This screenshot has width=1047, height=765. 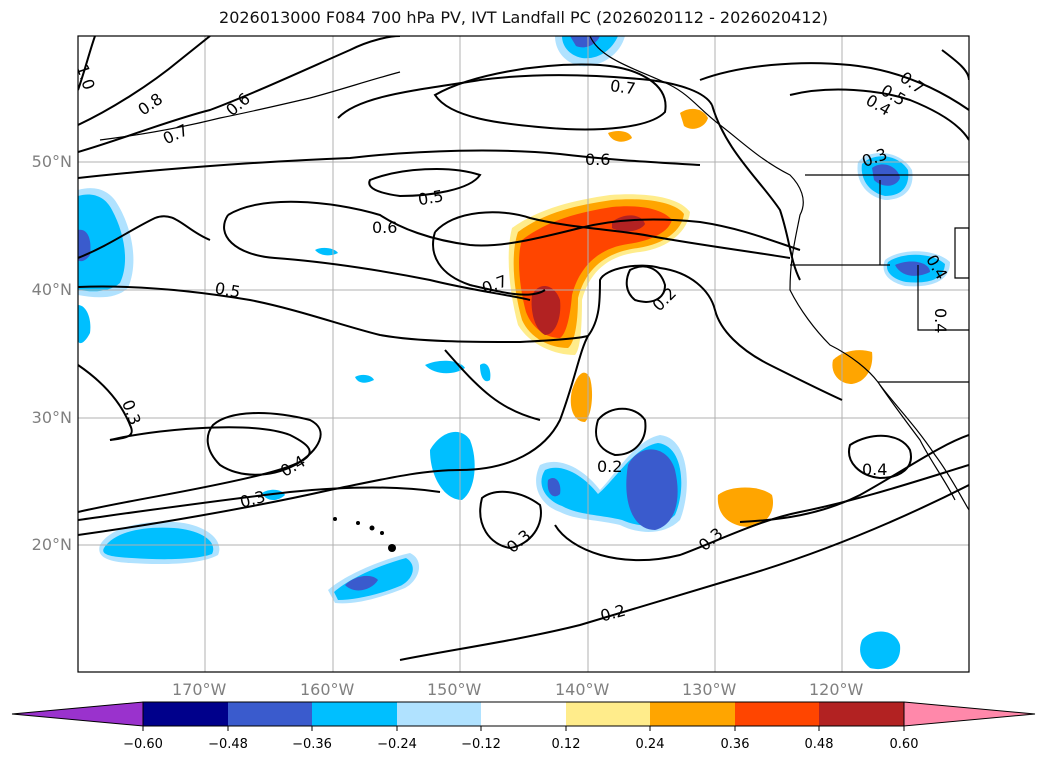 What do you see at coordinates (454, 689) in the screenshot?
I see `lon-label: 150°W` at bounding box center [454, 689].